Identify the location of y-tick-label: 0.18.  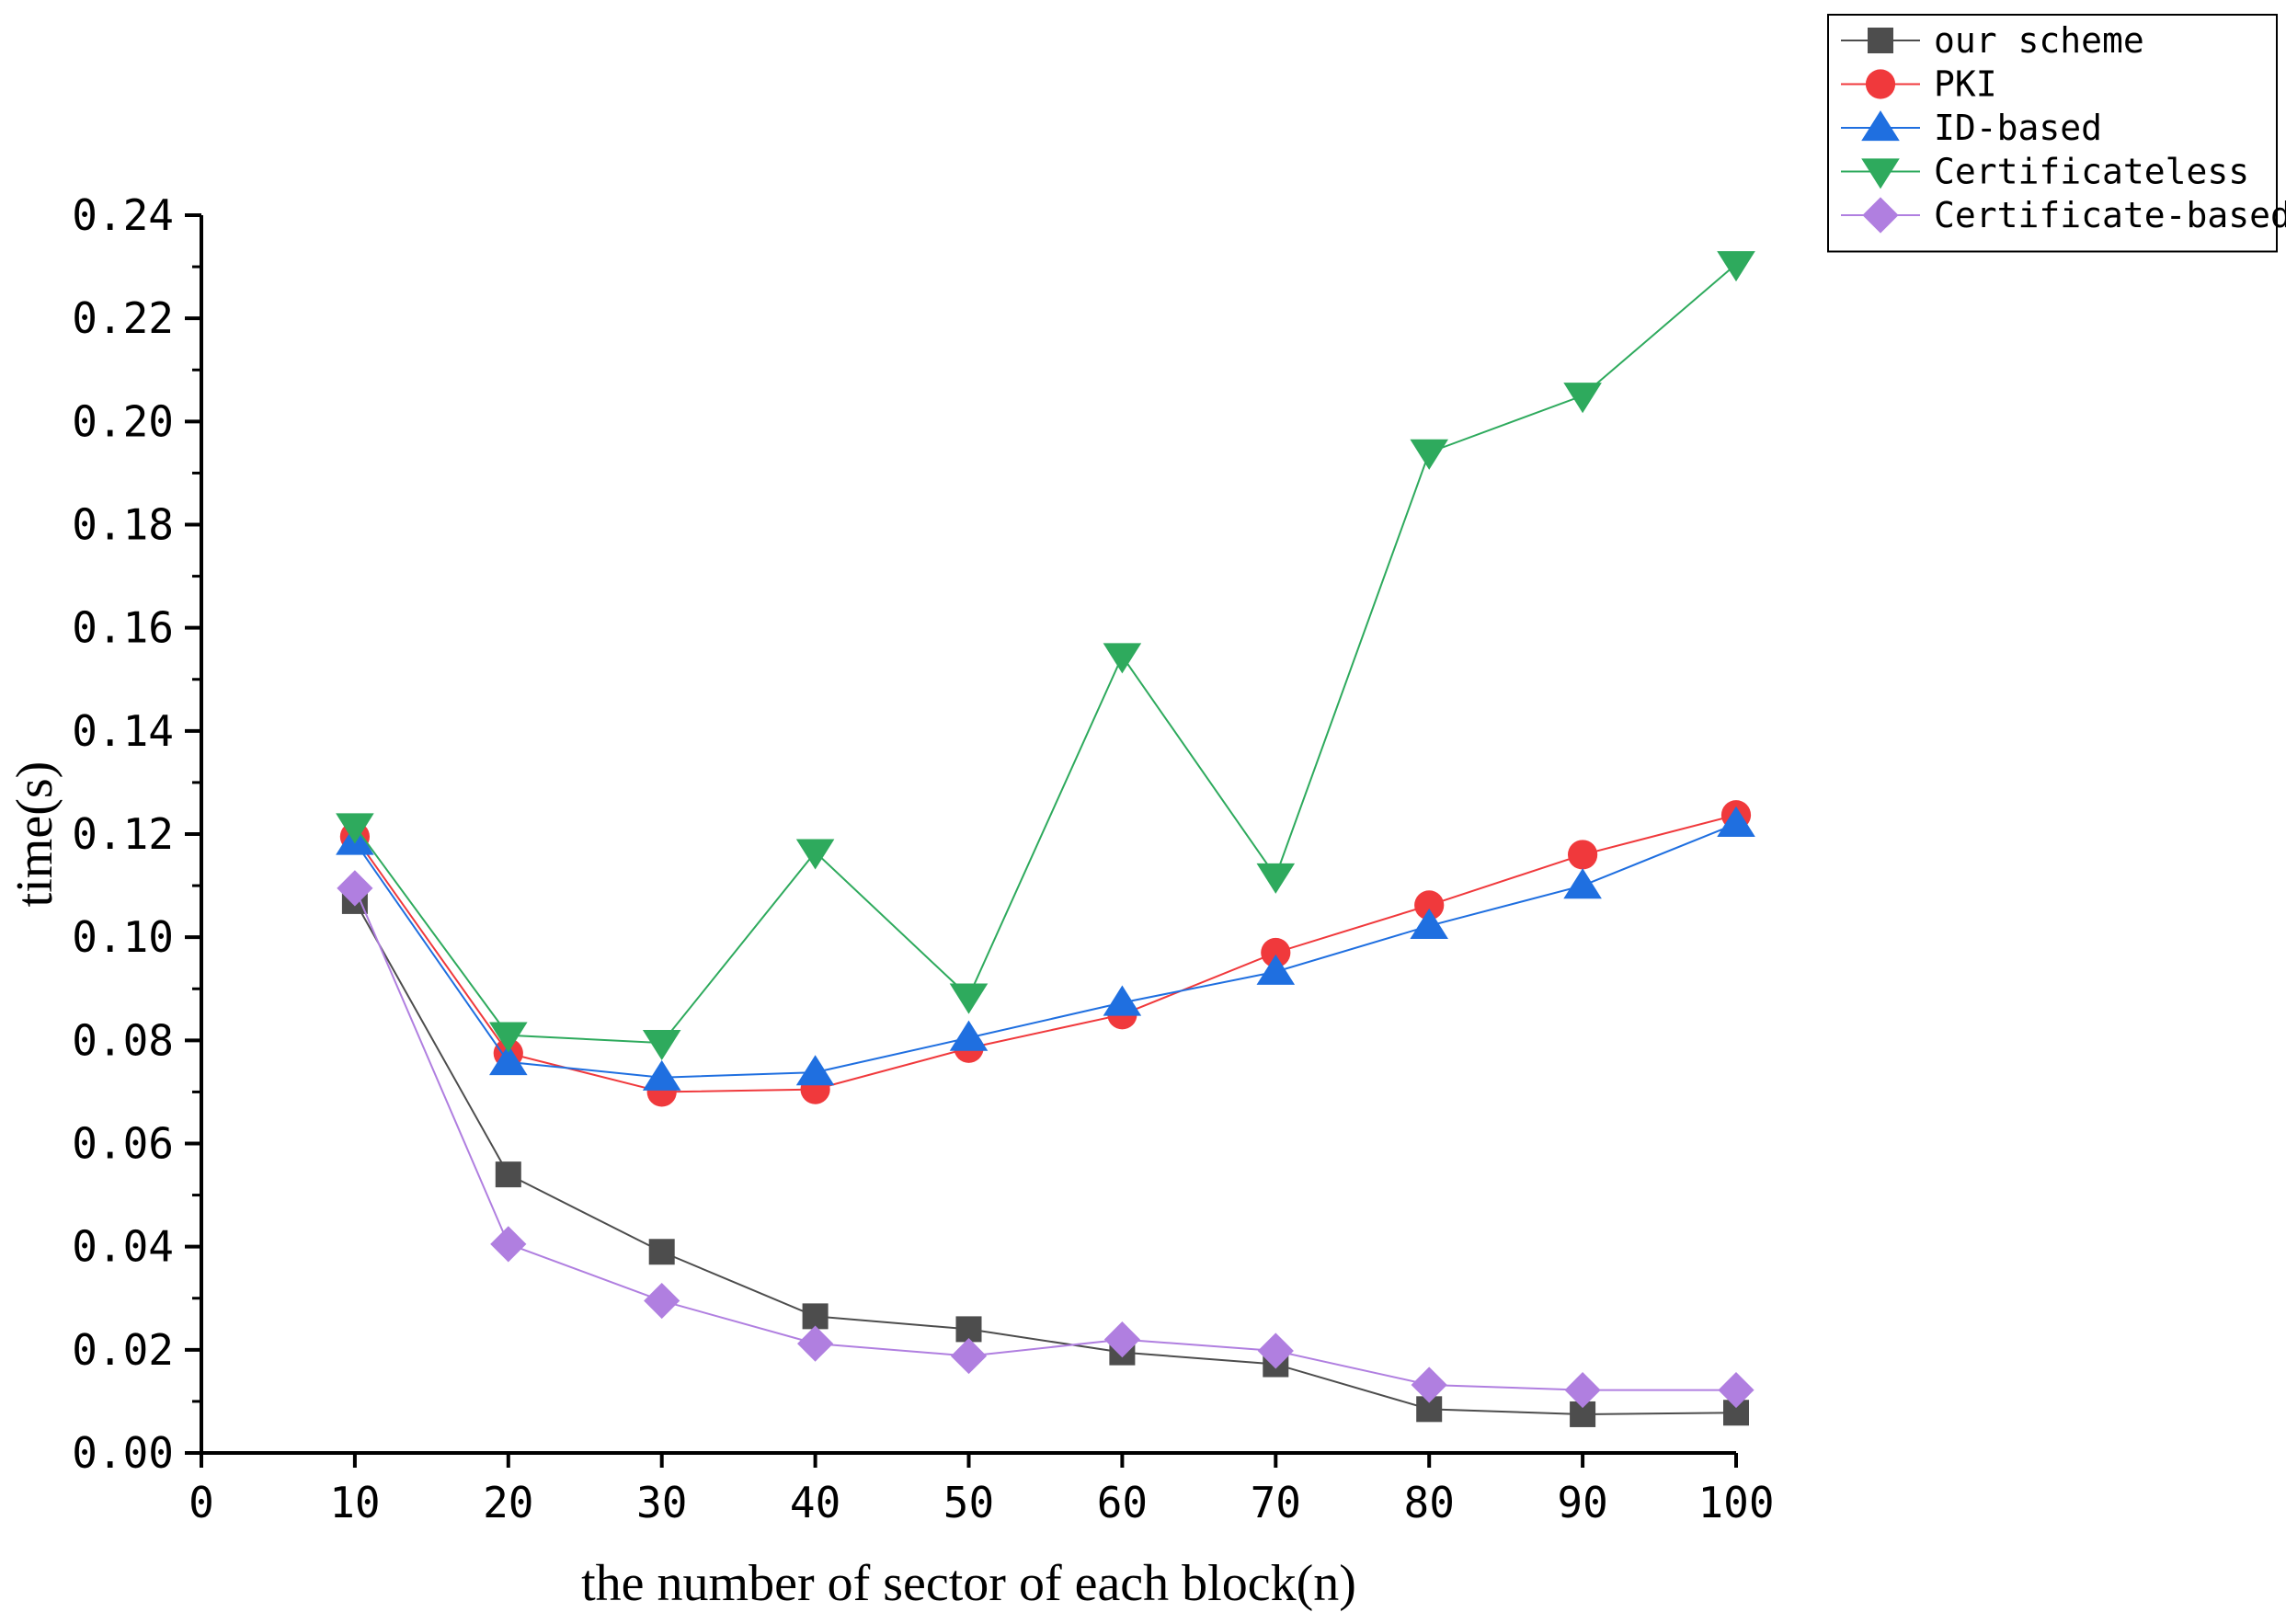
(123, 525).